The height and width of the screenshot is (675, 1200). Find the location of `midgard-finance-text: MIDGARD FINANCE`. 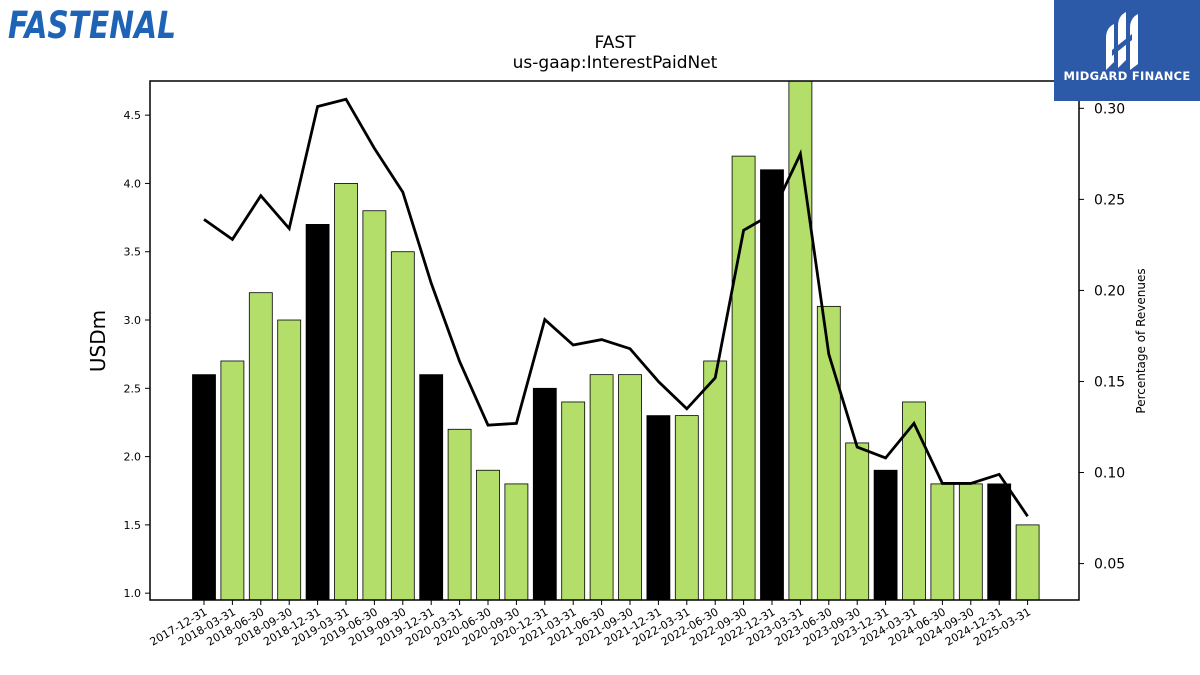

midgard-finance-text: MIDGARD FINANCE is located at coordinates (1127, 76).